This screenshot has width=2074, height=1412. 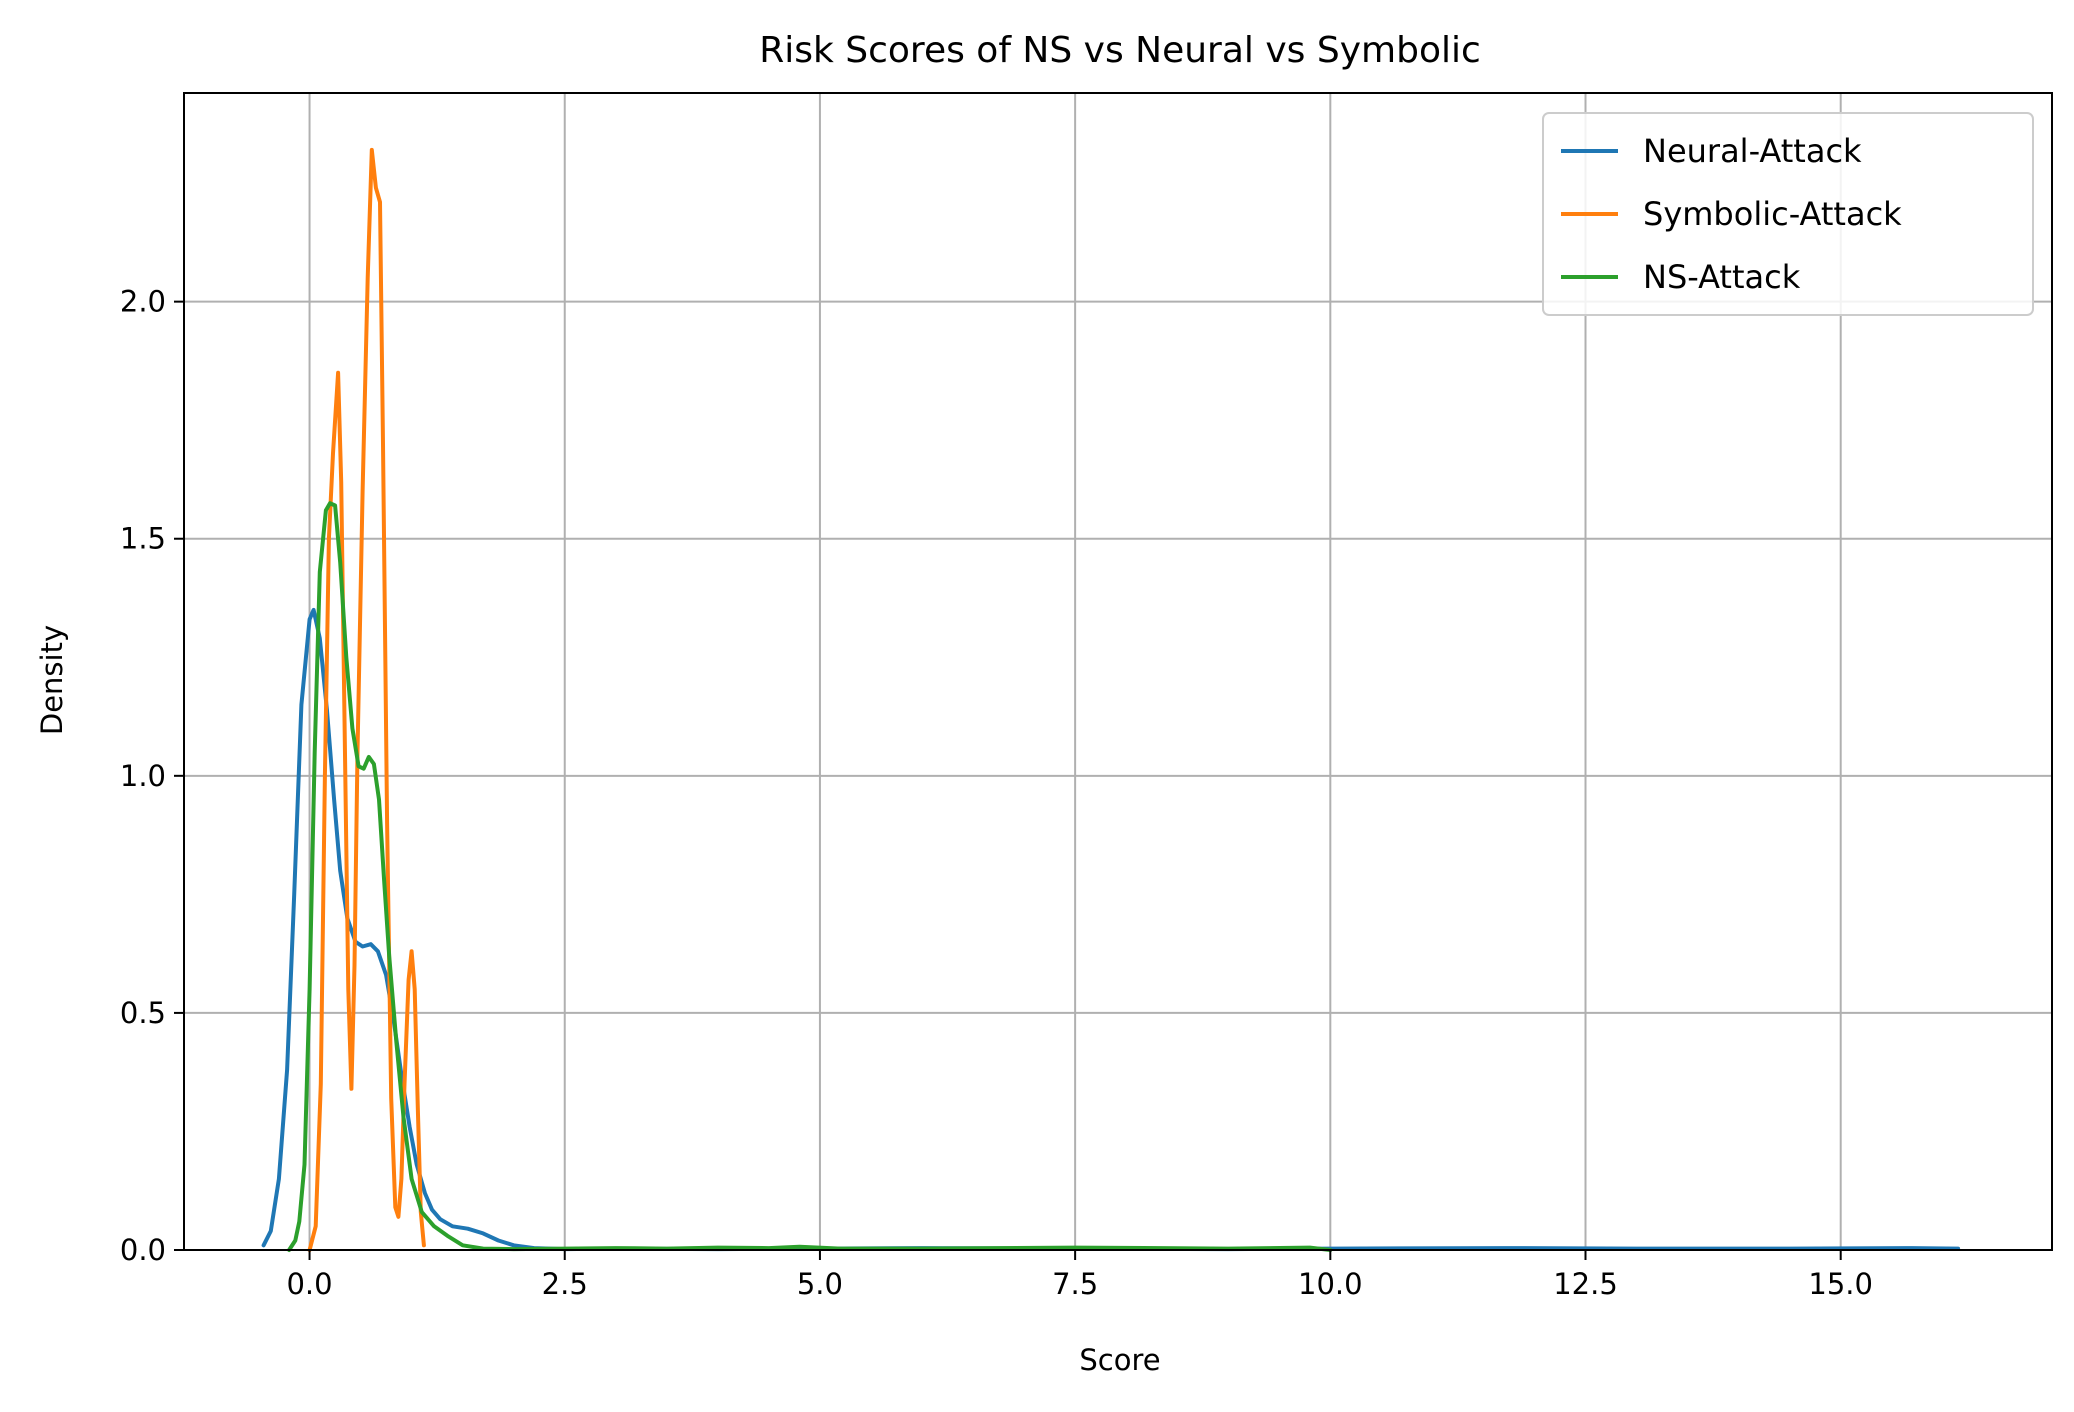 What do you see at coordinates (52, 680) in the screenshot?
I see `y-axis-label: Density` at bounding box center [52, 680].